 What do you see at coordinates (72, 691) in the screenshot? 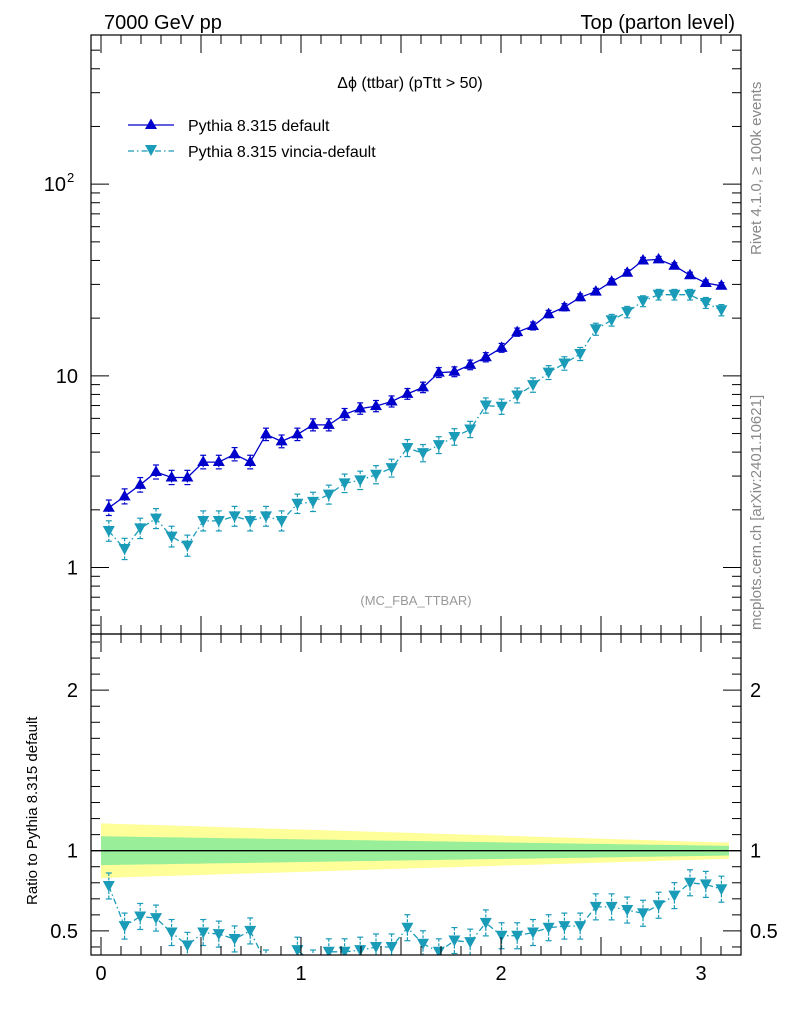
I see `ratio-y-tick-label-left: 2` at bounding box center [72, 691].